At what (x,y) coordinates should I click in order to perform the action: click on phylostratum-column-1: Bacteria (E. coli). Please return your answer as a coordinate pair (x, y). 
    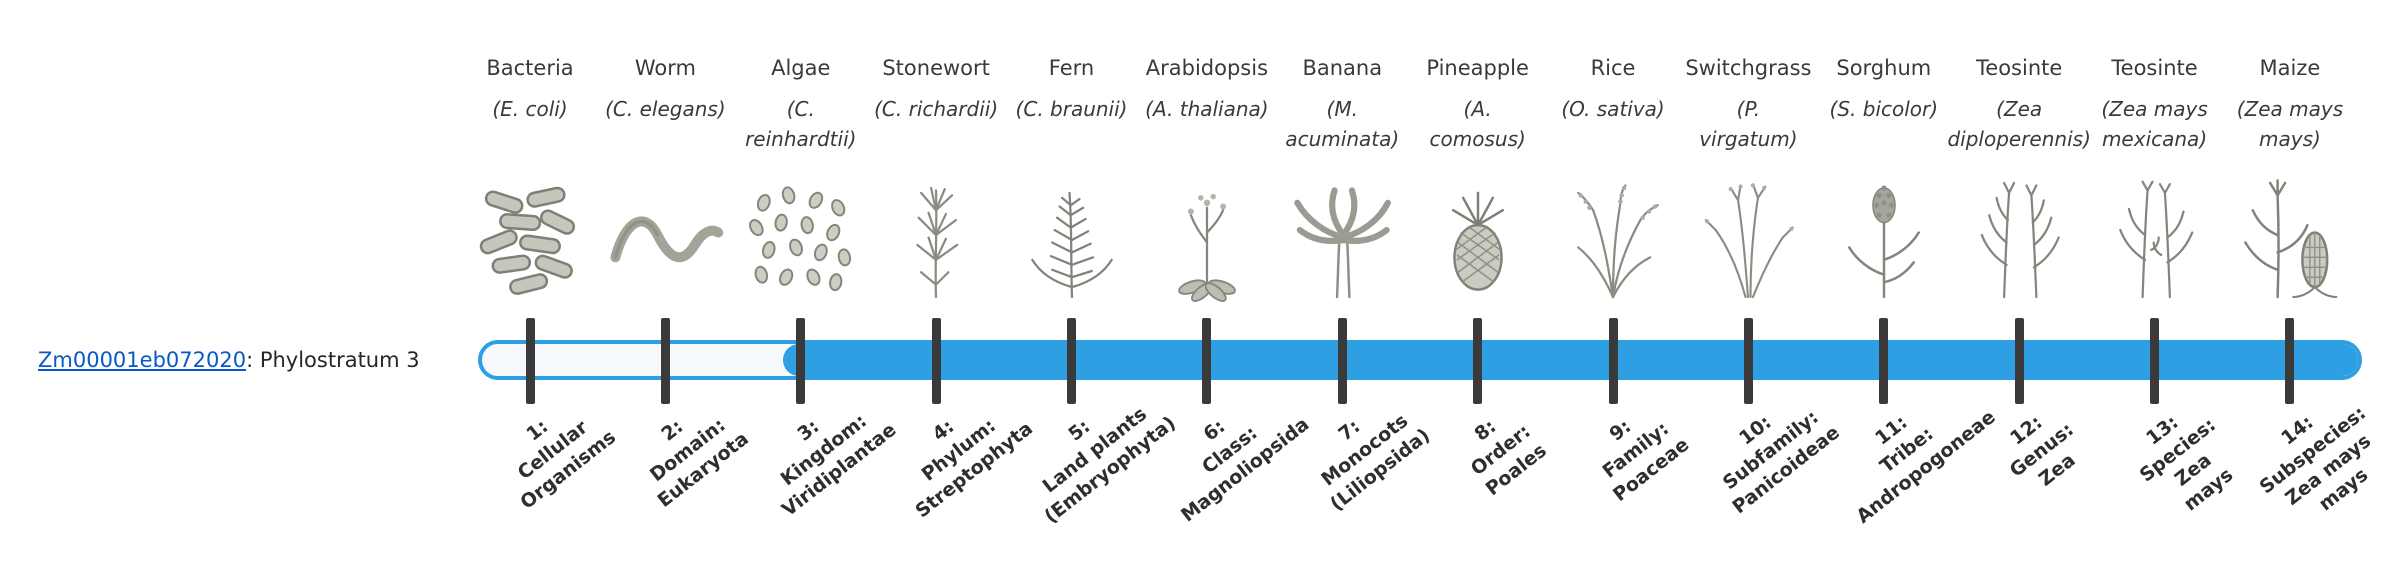
    Looking at the image, I should click on (530, 175).